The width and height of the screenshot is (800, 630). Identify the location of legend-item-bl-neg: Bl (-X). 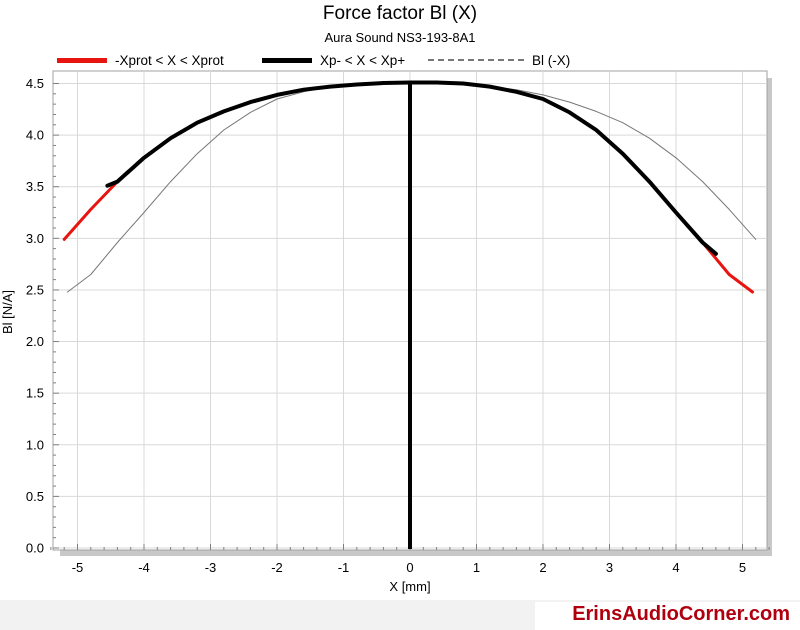
(499, 60).